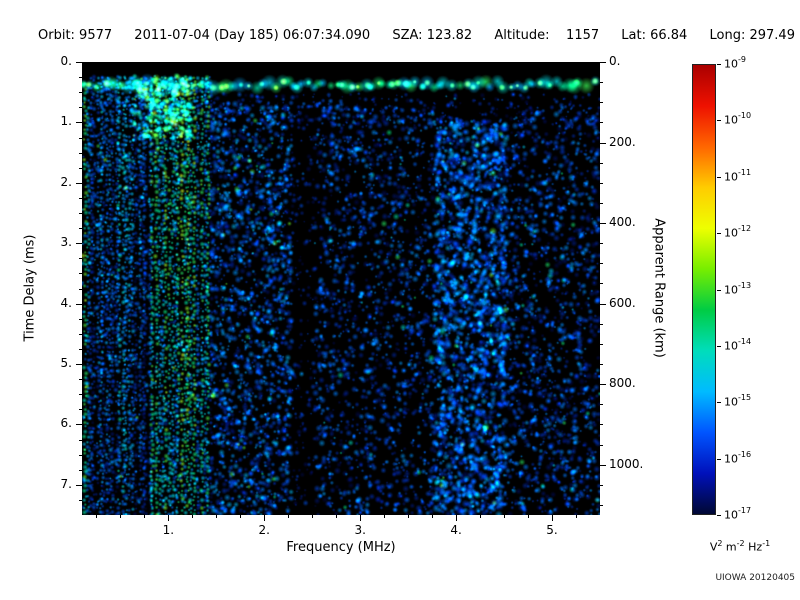 The image size is (800, 600). What do you see at coordinates (432, 35) in the screenshot?
I see `sza-value: SZA: 123.82` at bounding box center [432, 35].